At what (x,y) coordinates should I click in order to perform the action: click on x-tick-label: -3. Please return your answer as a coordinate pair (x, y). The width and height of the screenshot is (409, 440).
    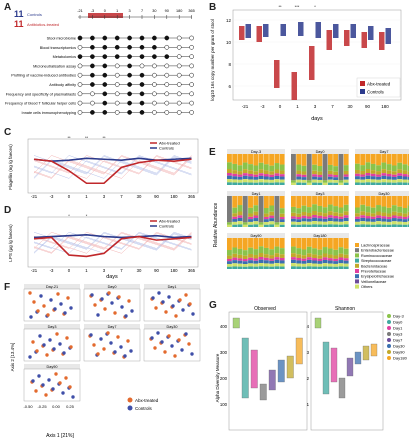
    Looking at the image, I should click on (52, 270).